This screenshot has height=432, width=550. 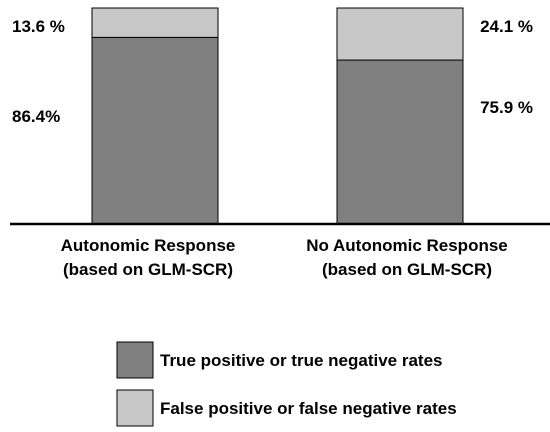 What do you see at coordinates (301, 360) in the screenshot?
I see `legend-label-1: True positive or true negative rates` at bounding box center [301, 360].